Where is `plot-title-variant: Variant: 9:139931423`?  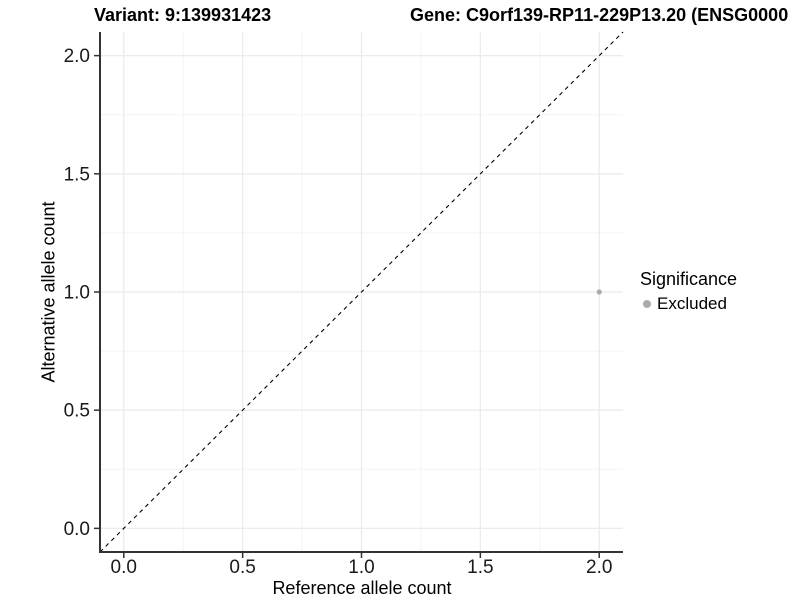 plot-title-variant: Variant: 9:139931423 is located at coordinates (183, 15).